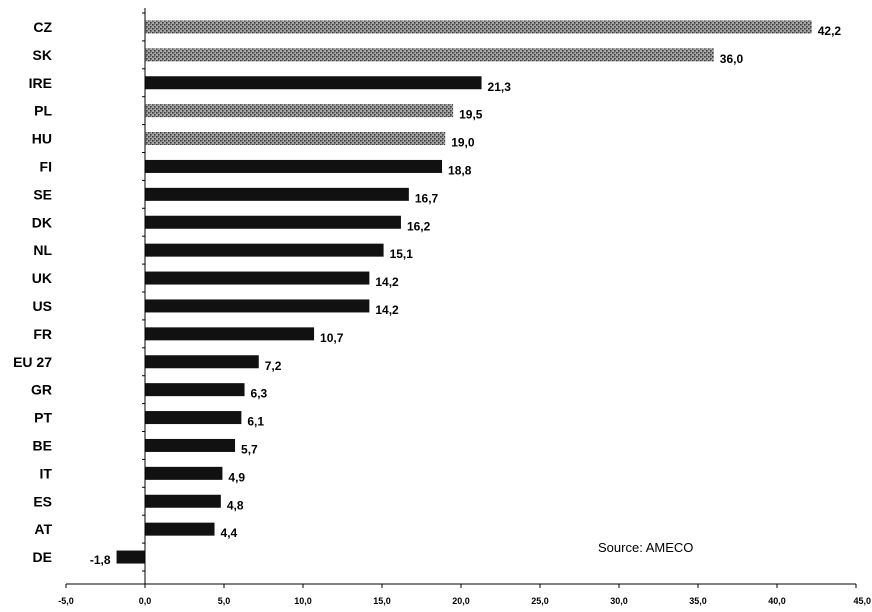 The height and width of the screenshot is (612, 872). Describe the element at coordinates (100, 560) in the screenshot. I see `value-label: -1,8` at that location.